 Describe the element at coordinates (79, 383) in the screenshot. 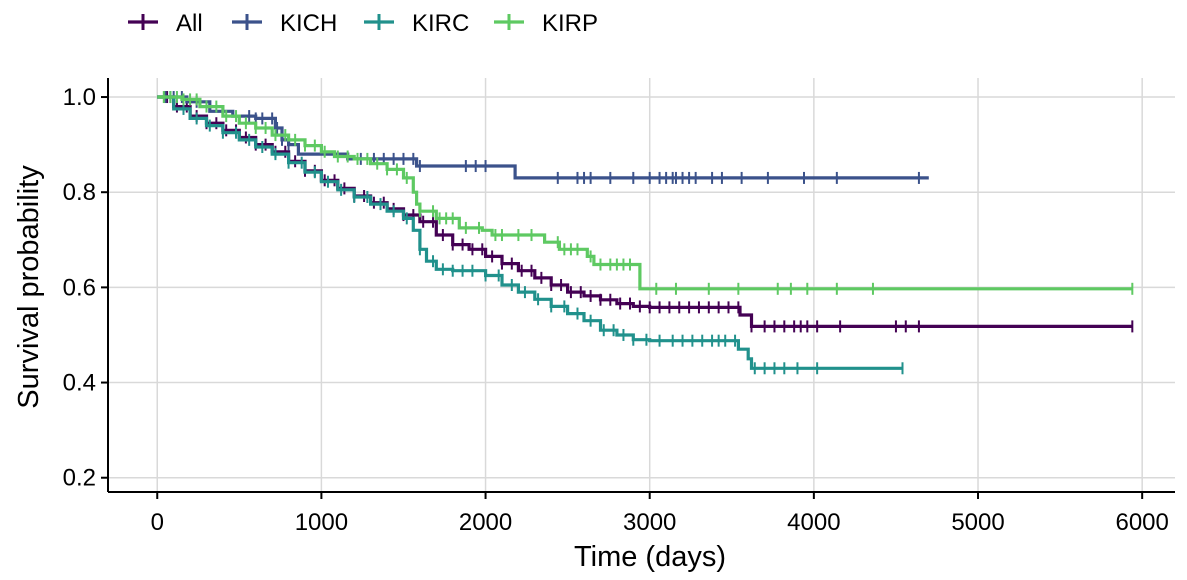

I see `y-tick-label: 0.4` at that location.